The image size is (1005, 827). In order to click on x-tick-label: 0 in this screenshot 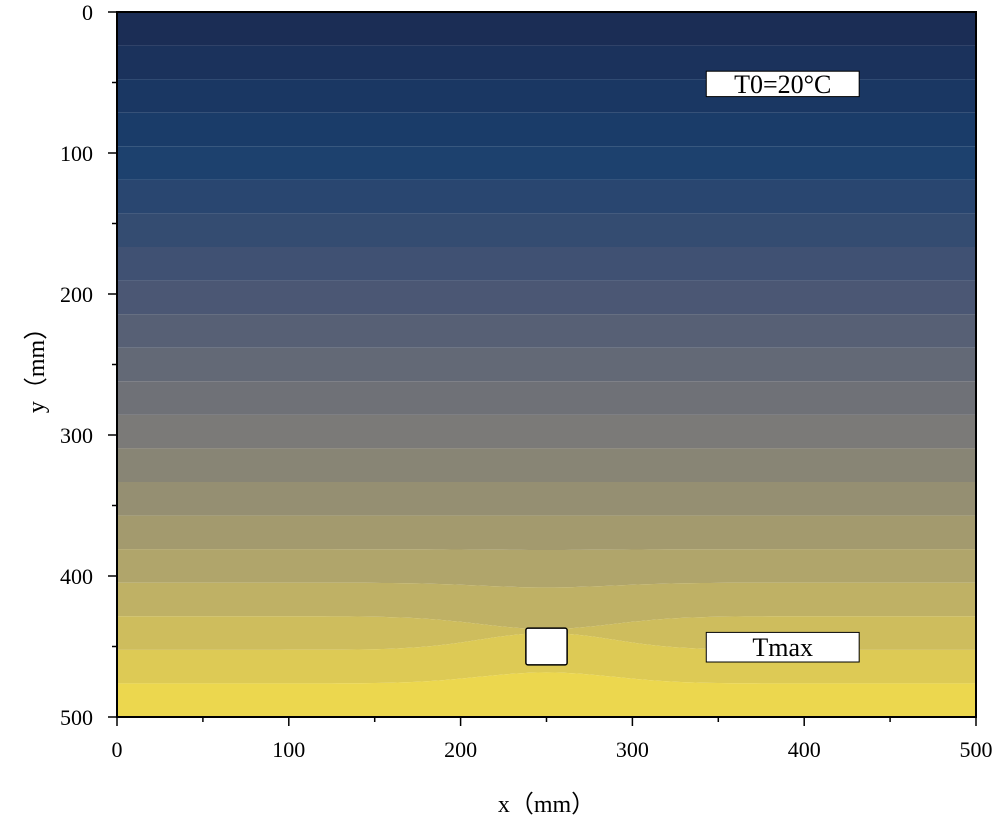, I will do `click(117, 749)`.